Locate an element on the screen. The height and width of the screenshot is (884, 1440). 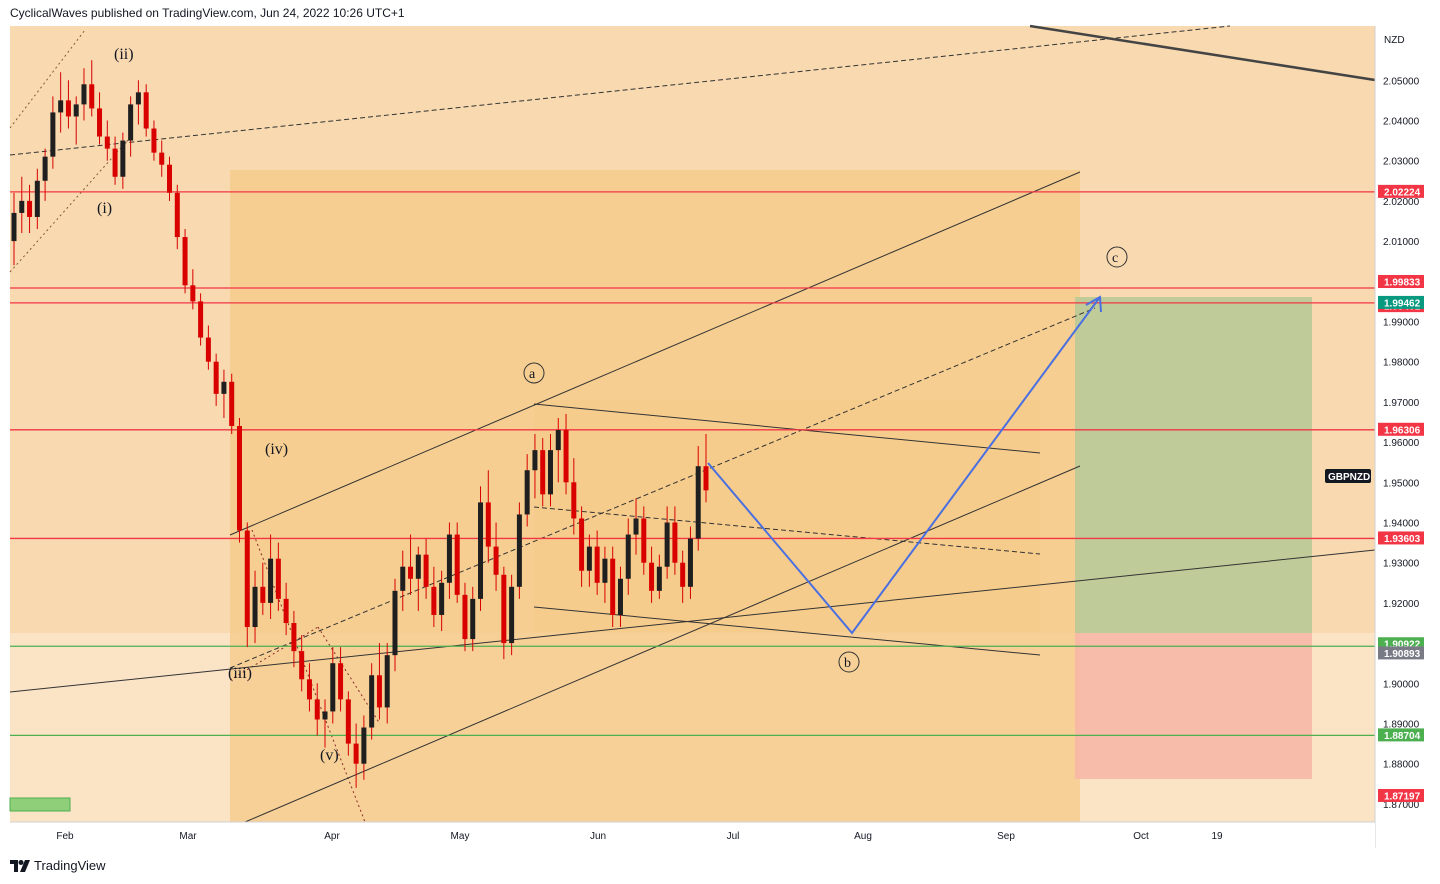
wave-label-i: (i) is located at coordinates (104, 208).